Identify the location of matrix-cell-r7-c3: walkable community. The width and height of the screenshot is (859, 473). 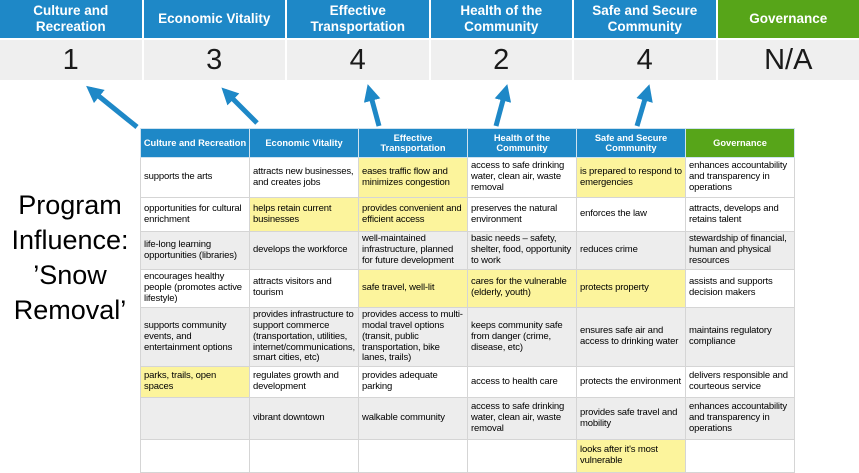
(413, 419).